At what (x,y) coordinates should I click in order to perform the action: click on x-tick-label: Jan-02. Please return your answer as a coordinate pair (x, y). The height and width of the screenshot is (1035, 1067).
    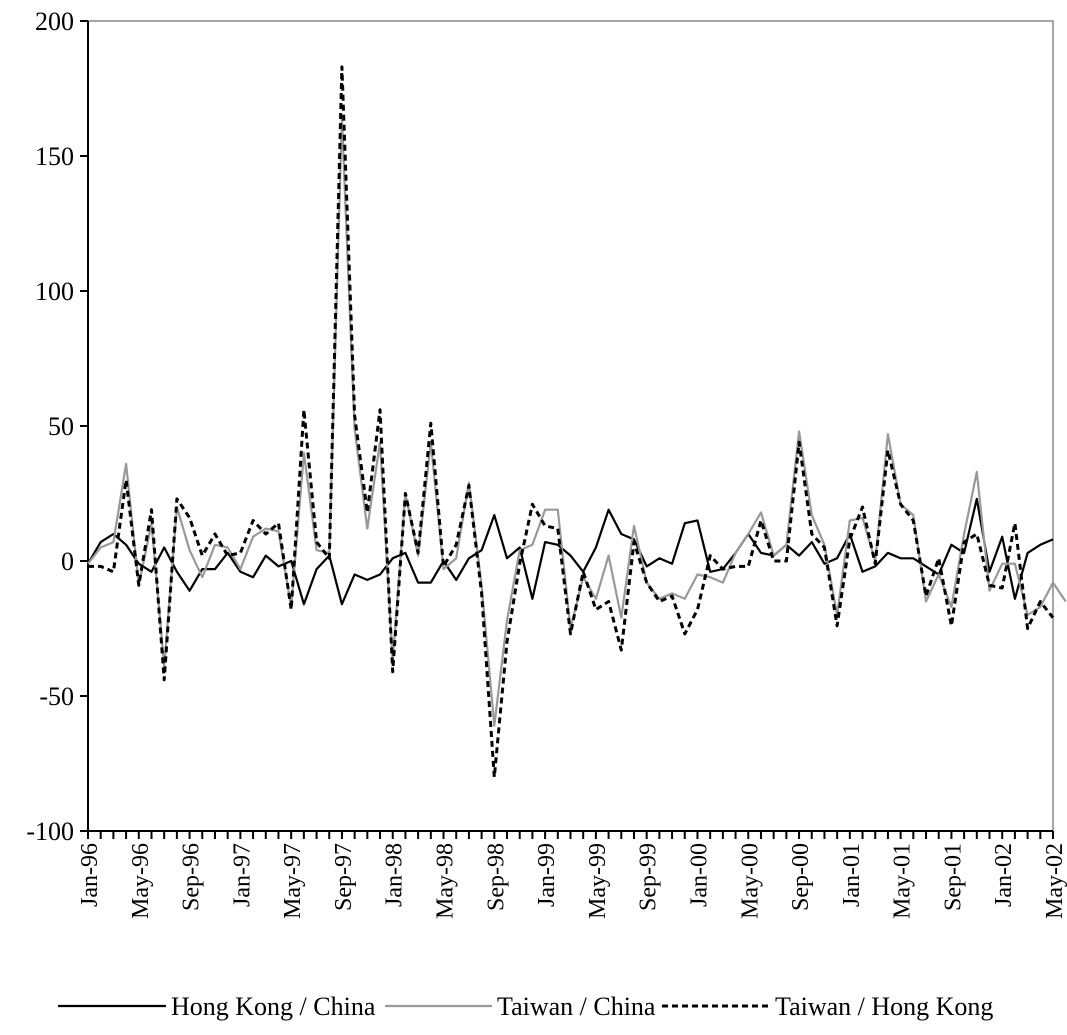
    Looking at the image, I should click on (1004, 875).